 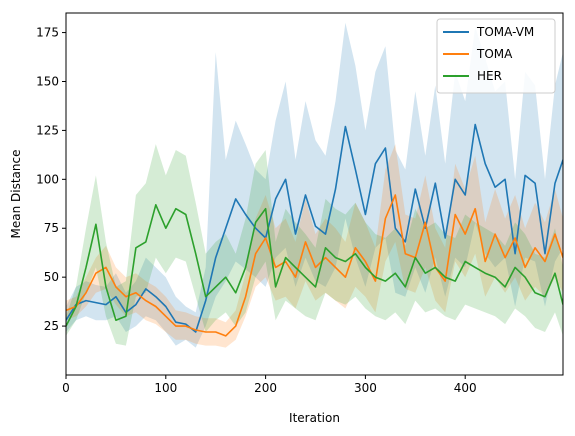 What do you see at coordinates (489, 76) in the screenshot?
I see `legend-label-2: HER` at bounding box center [489, 76].